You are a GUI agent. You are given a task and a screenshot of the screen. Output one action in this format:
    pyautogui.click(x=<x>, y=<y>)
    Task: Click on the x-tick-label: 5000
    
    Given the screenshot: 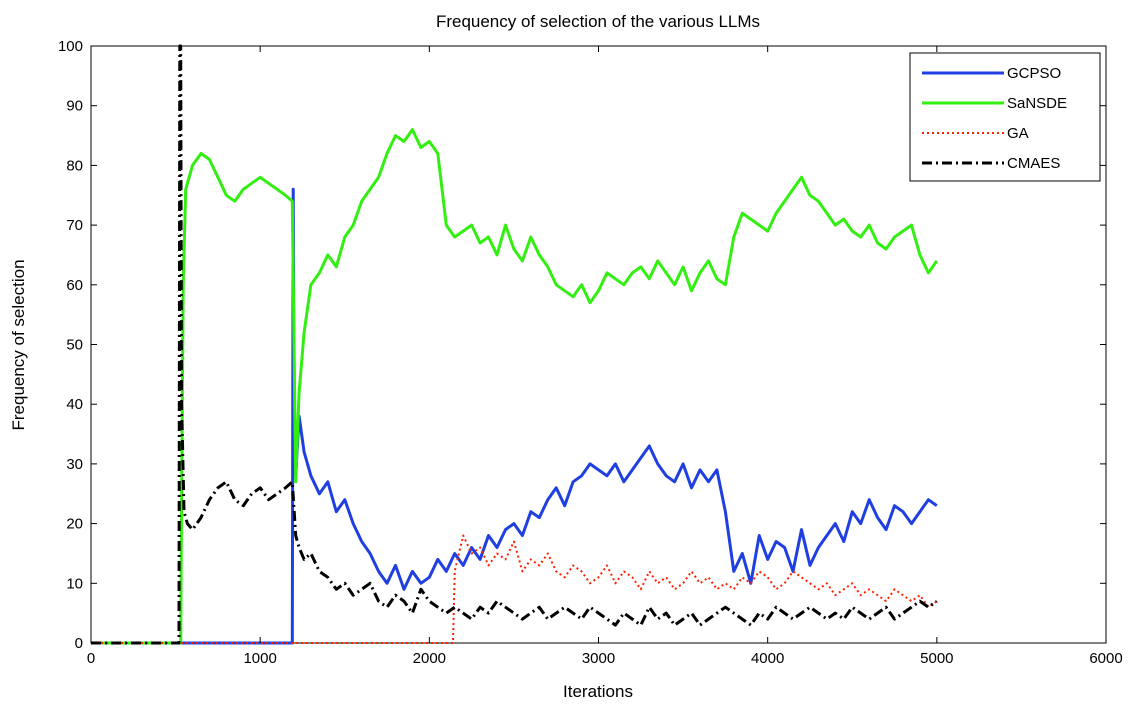 What is the action you would take?
    pyautogui.click(x=936, y=658)
    